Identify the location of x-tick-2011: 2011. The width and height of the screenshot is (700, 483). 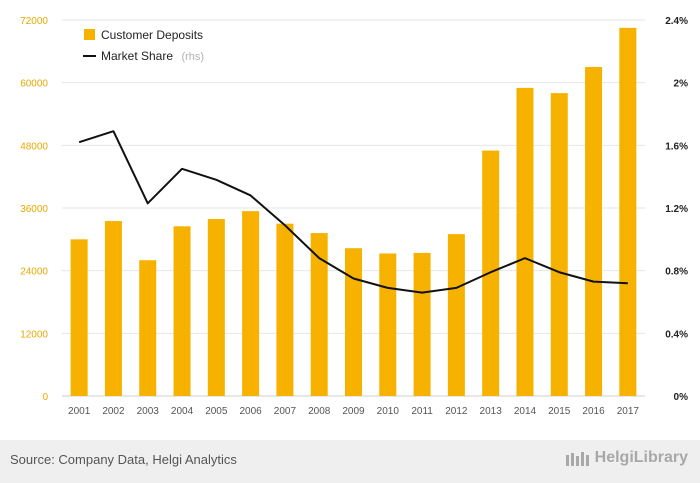
(422, 411).